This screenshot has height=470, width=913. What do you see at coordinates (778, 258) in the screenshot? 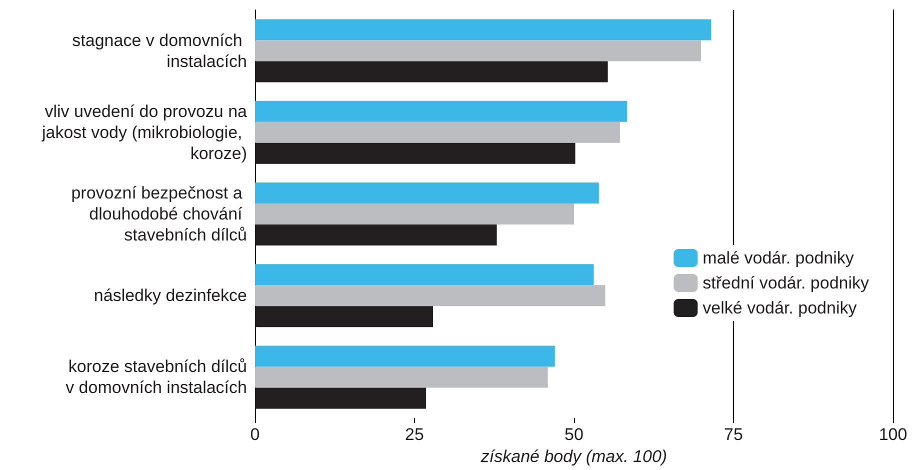
I see `legend-label: malé vodár. podniky` at bounding box center [778, 258].